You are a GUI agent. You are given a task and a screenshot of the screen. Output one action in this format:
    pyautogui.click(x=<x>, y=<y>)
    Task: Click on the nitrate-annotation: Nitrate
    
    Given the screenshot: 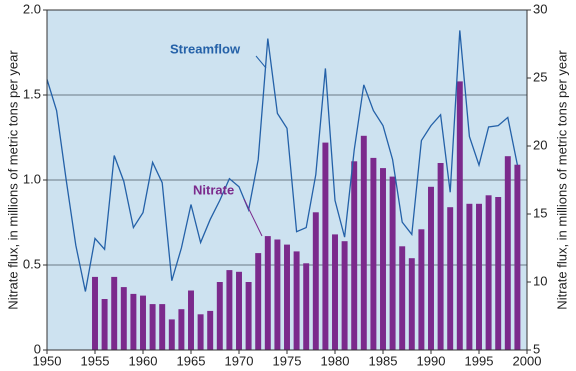 What is the action you would take?
    pyautogui.click(x=213, y=189)
    